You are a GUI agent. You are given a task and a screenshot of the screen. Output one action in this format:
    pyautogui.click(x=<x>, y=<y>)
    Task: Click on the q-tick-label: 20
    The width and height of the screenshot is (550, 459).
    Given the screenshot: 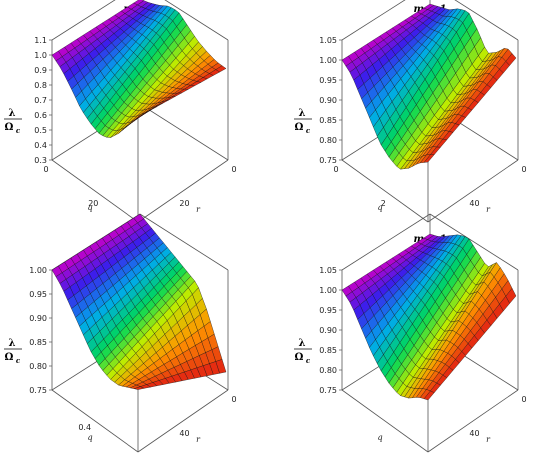 What is the action you would take?
    pyautogui.click(x=93, y=203)
    